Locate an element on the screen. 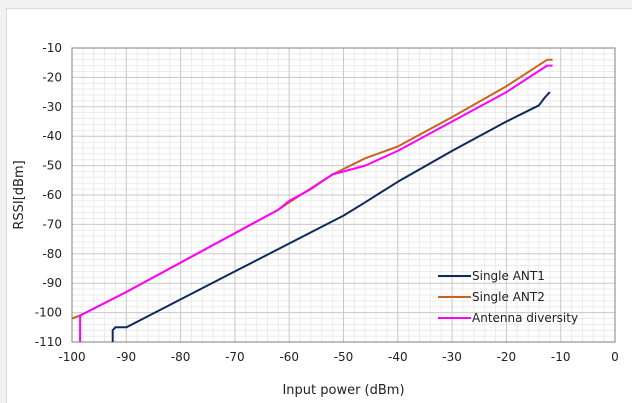  x-tick-label: -90 is located at coordinates (126, 357).